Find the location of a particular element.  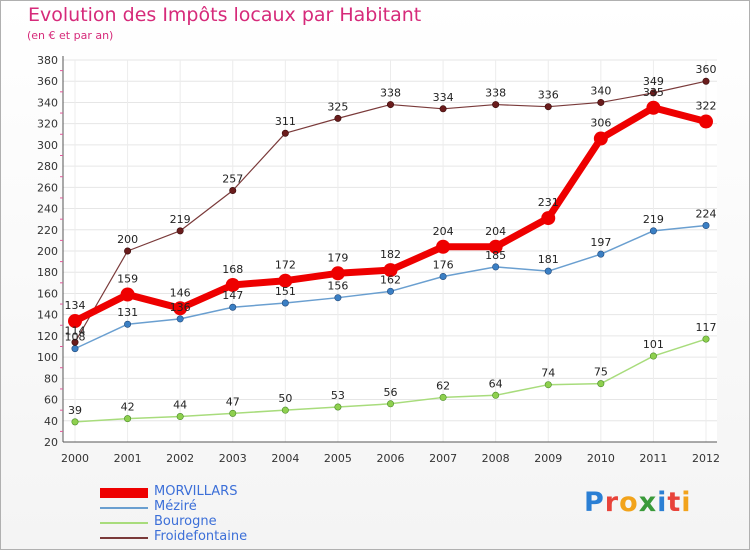

data-label-bourogne: 75 is located at coordinates (601, 372).